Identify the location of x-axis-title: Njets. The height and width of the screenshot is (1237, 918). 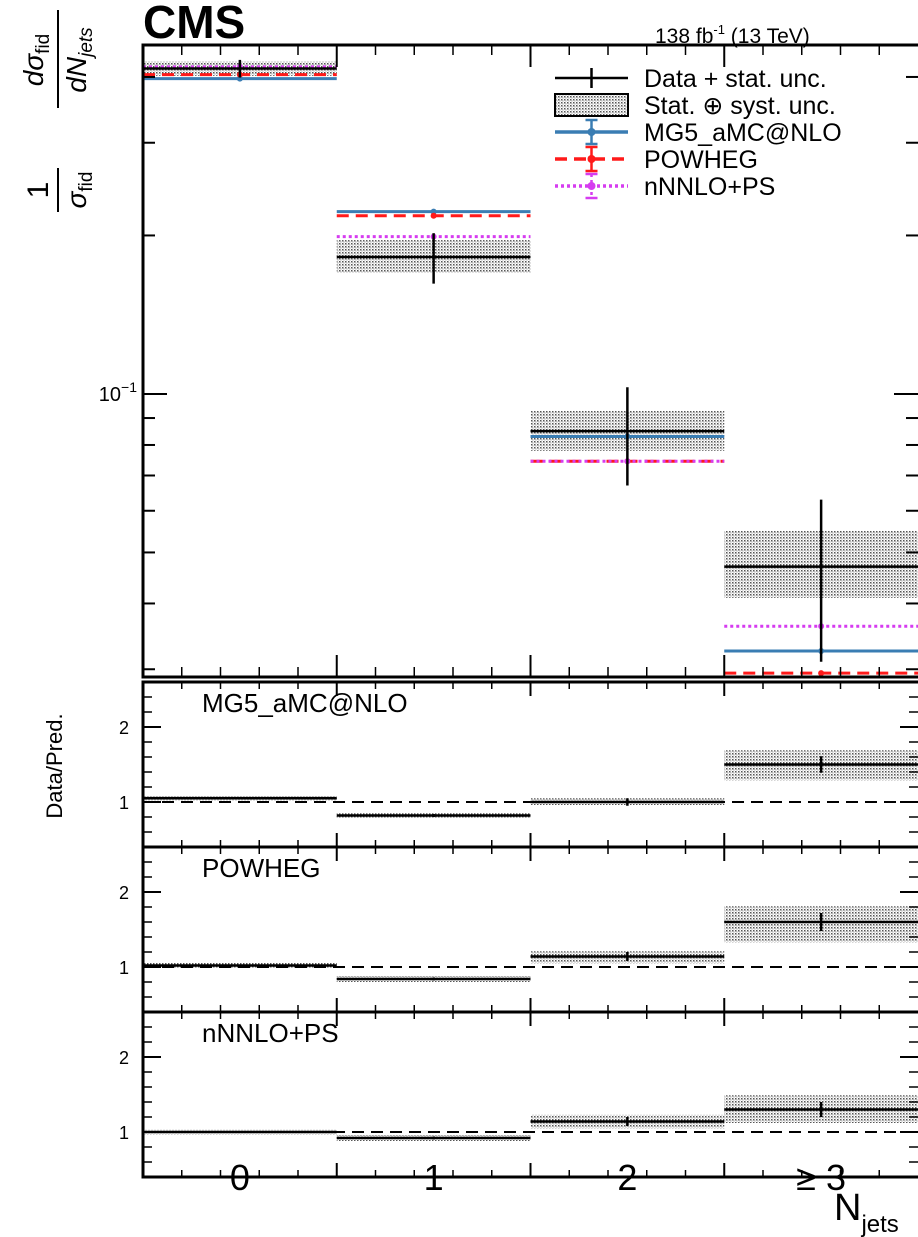
(866, 1212).